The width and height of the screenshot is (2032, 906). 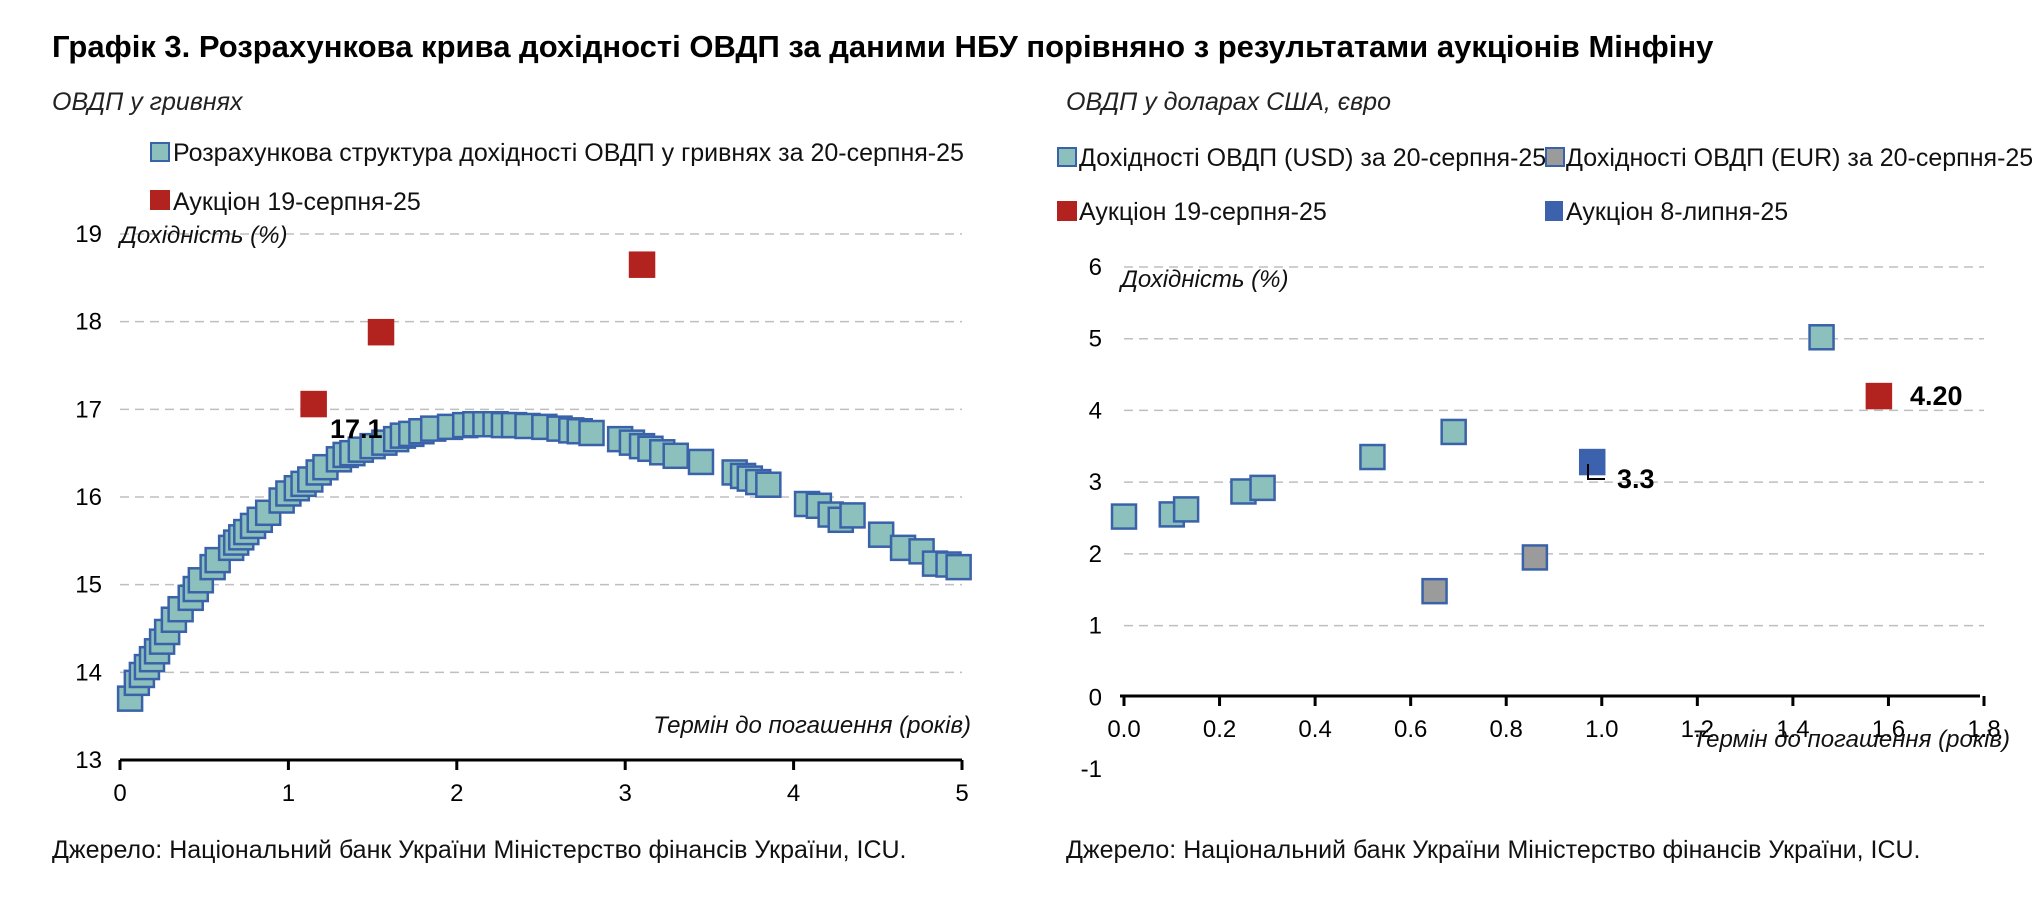 I want to click on fx-x-tick-label: 1.4, so click(x=1792, y=729).